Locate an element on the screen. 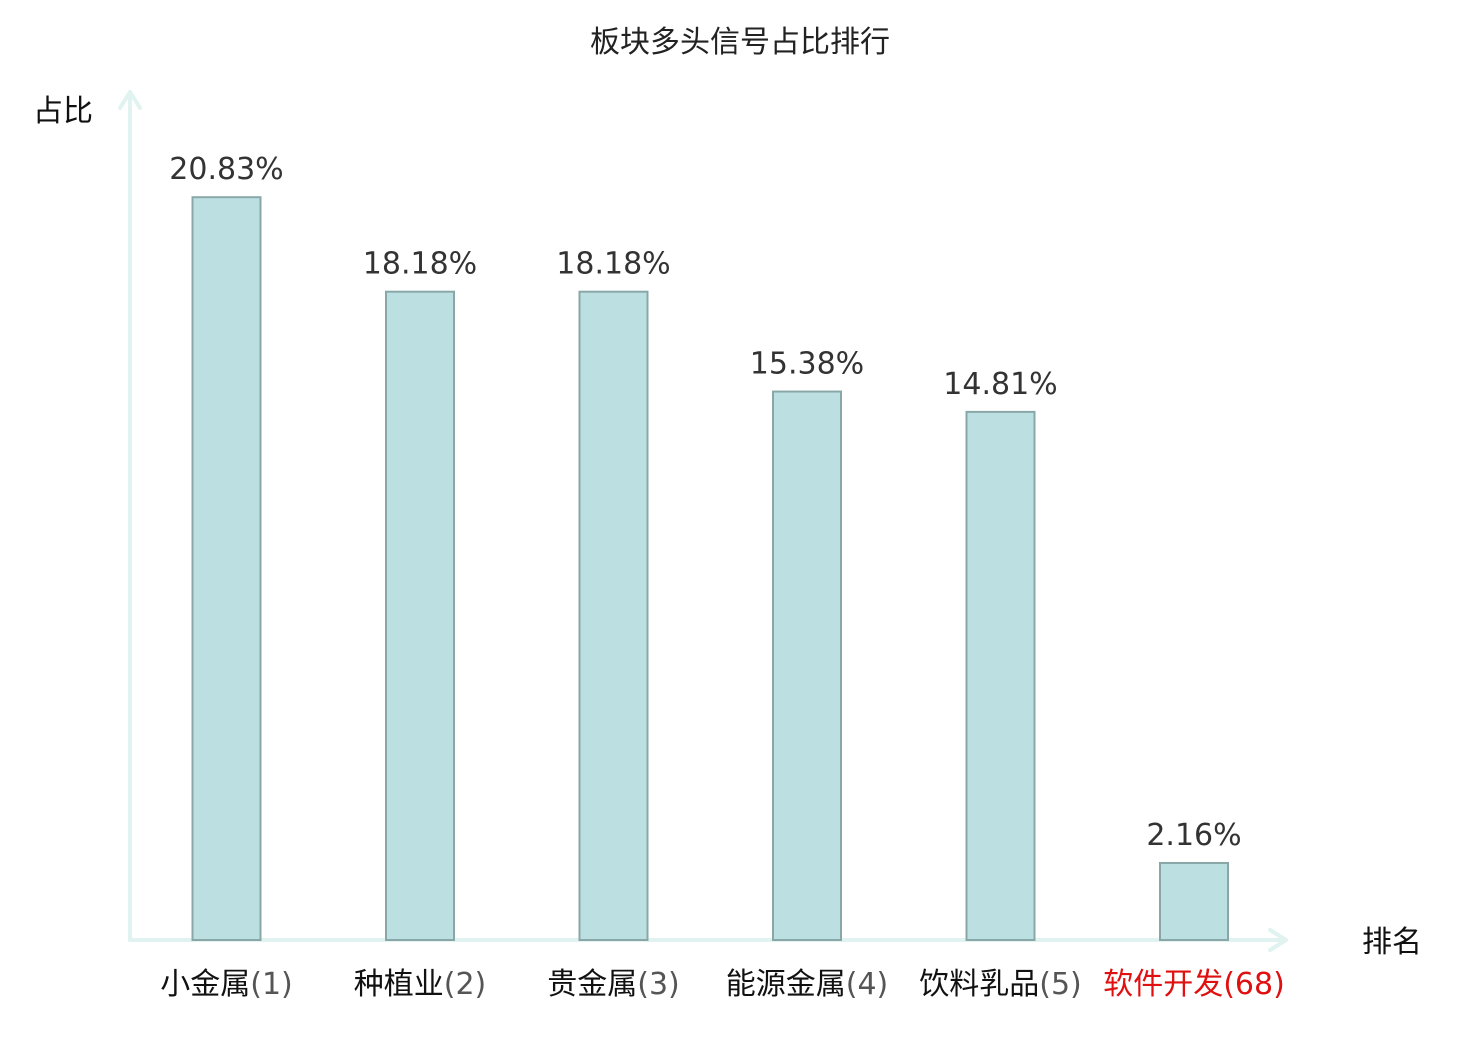 This screenshot has height=1040, width=1480. category-label-4: 能源金属(4) is located at coordinates (807, 984).